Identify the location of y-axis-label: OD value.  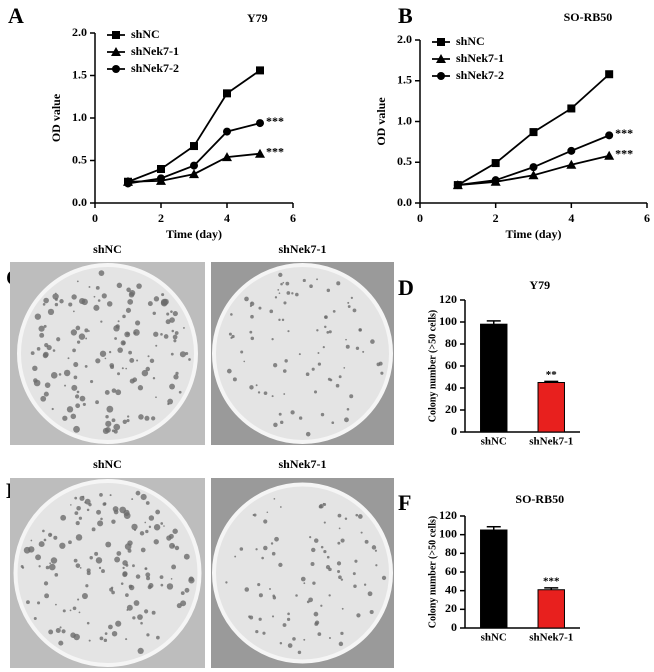
(381, 121).